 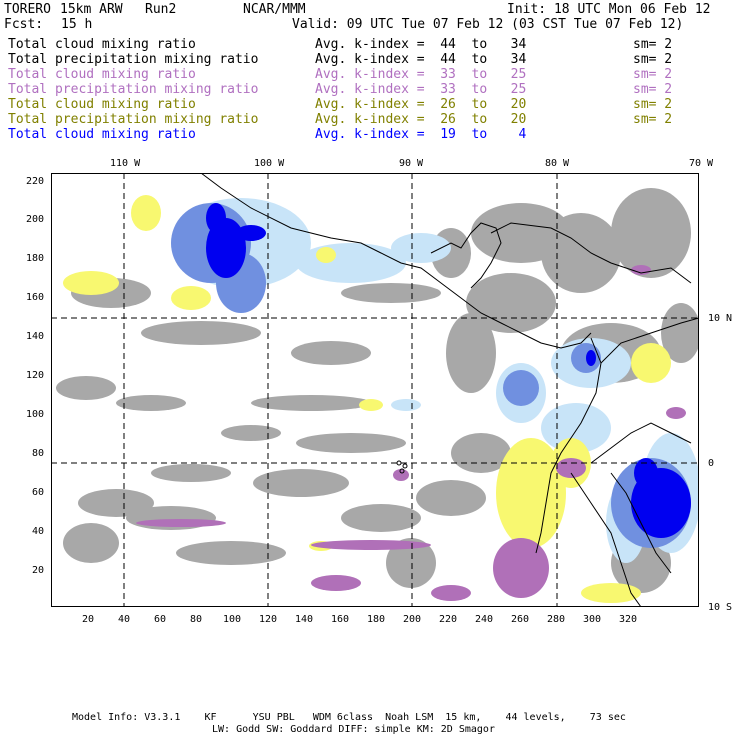 What do you see at coordinates (411, 163) in the screenshot?
I see `lon-label: 90 W` at bounding box center [411, 163].